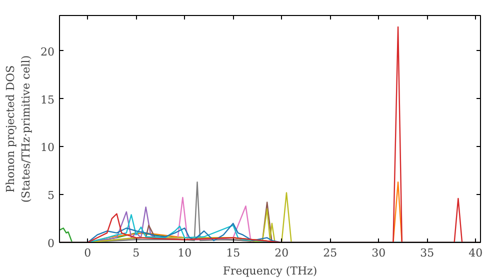 Image resolution: width=500 pixels, height=280 pixels. Describe the element at coordinates (136, 253) in the screenshot. I see `x-tick-label: 5` at that location.